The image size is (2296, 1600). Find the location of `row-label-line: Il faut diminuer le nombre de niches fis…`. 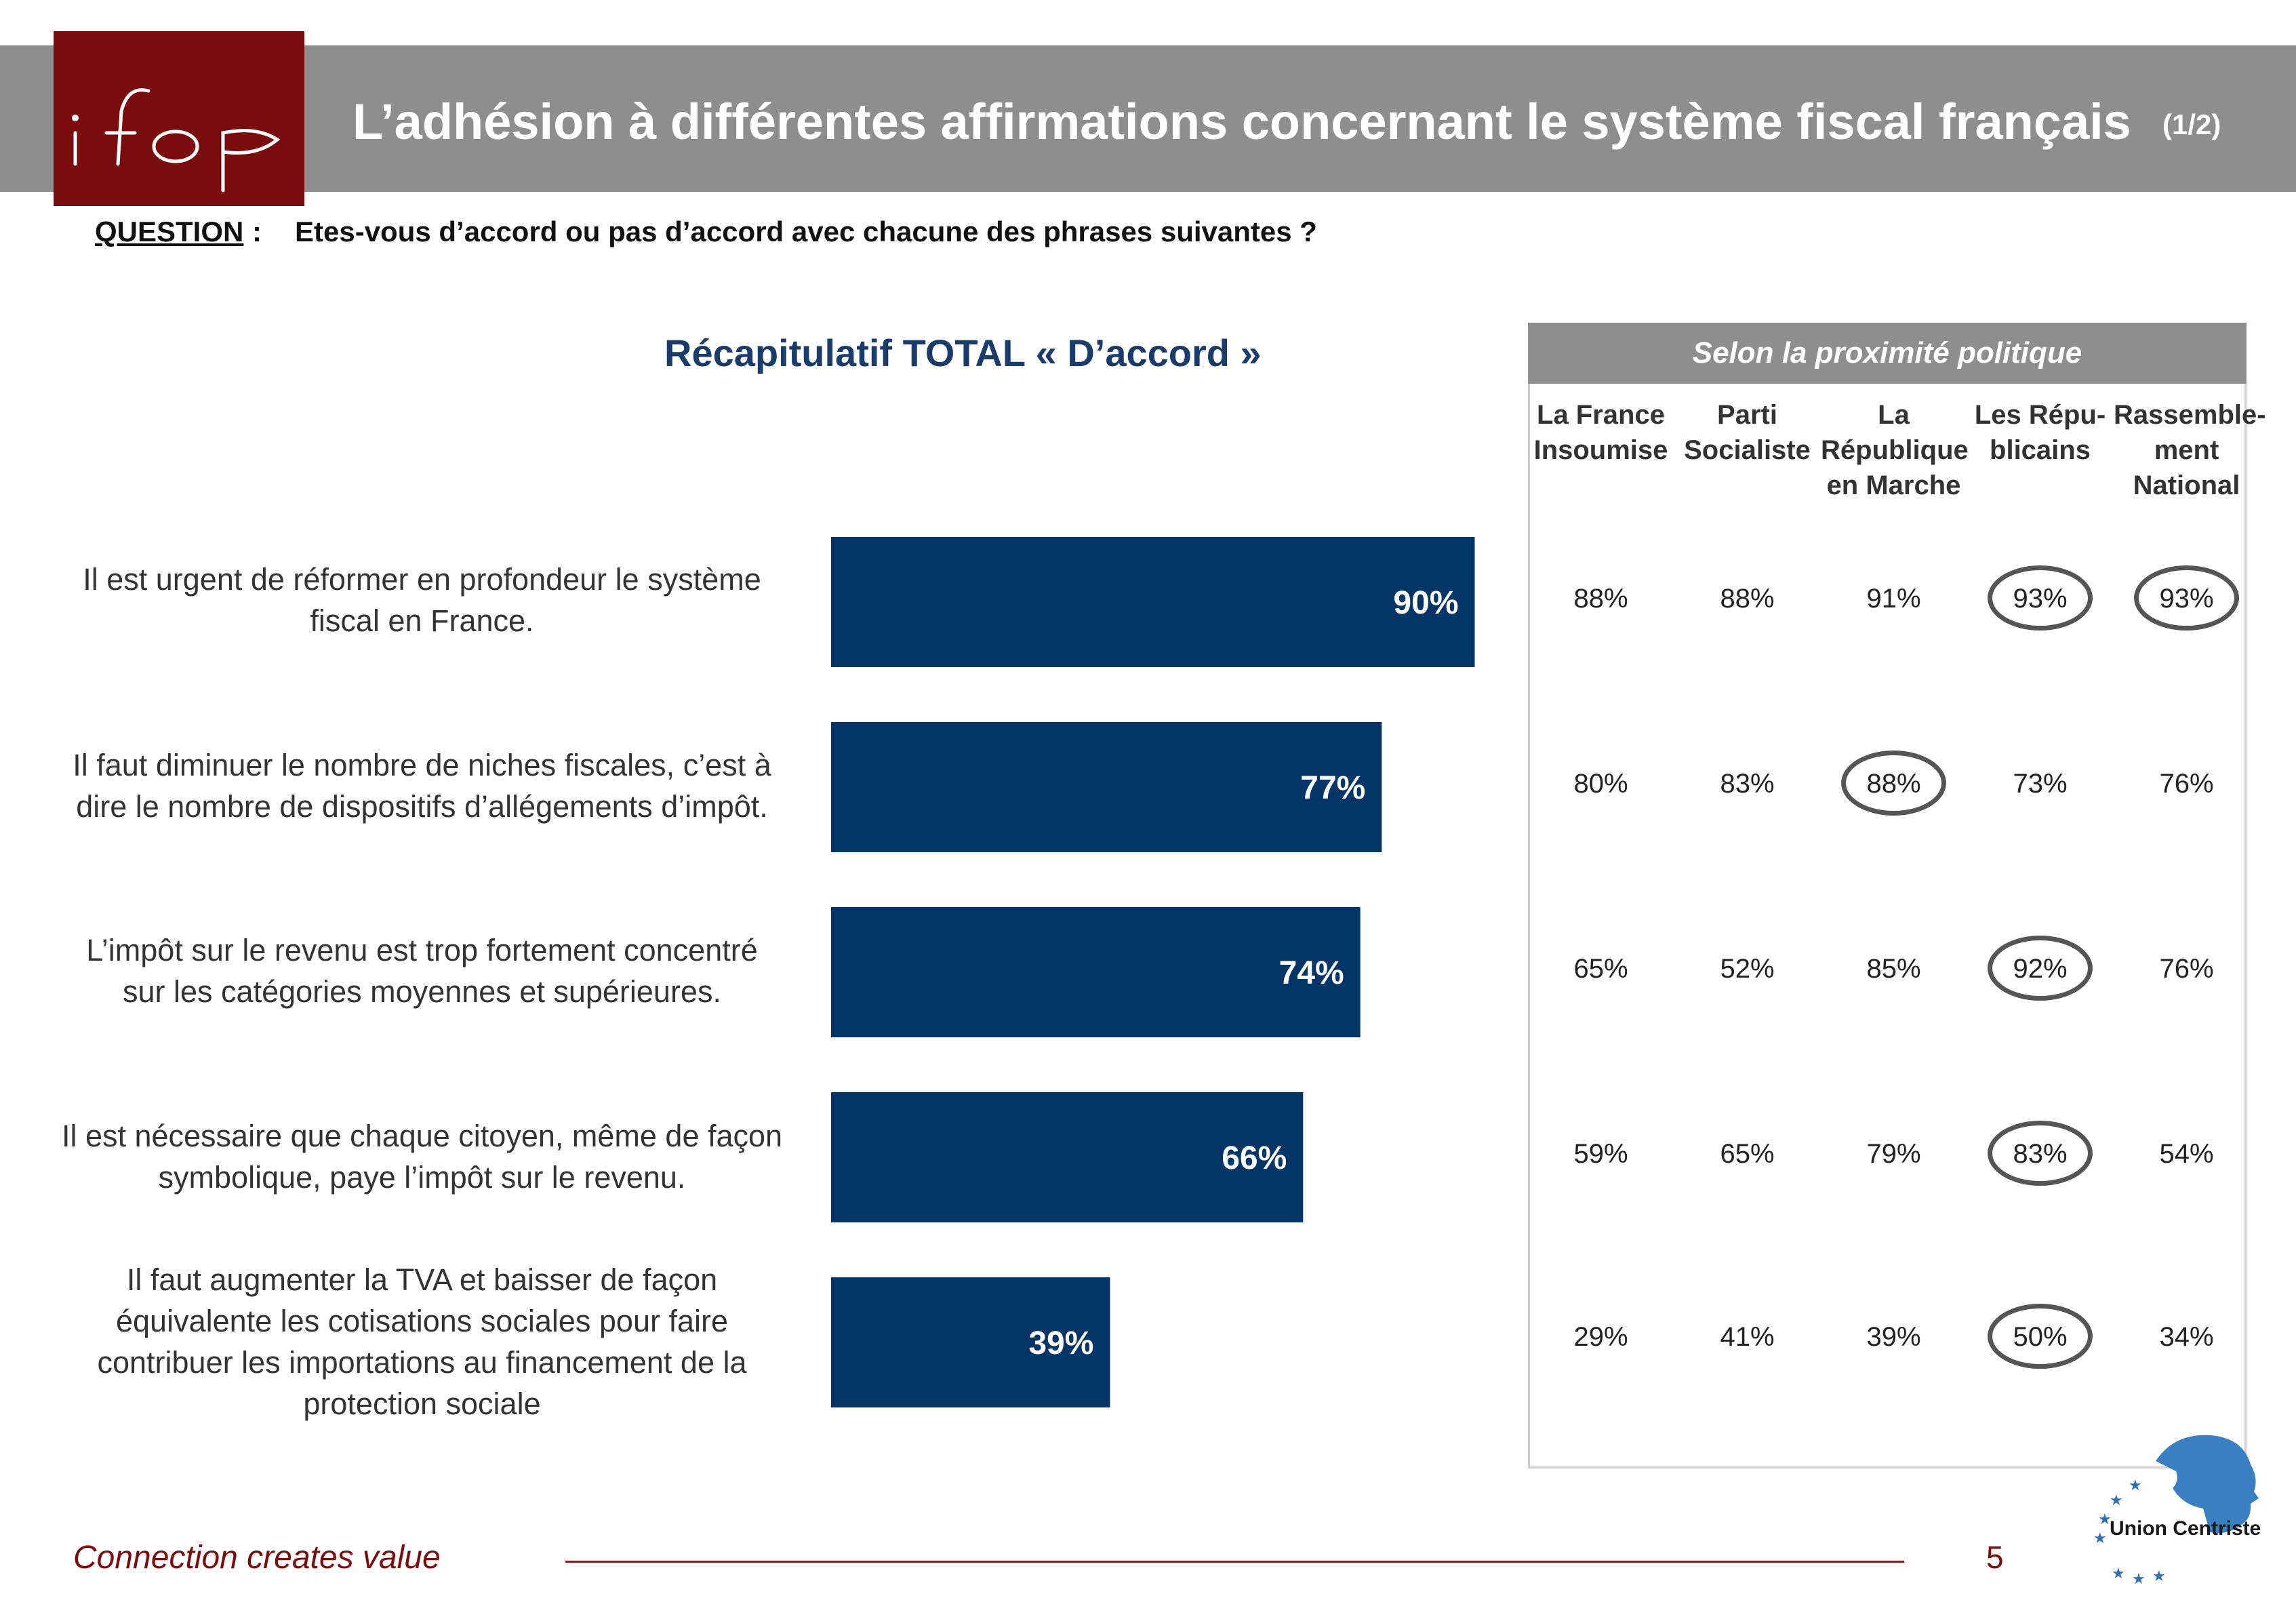

row-label-line: Il faut diminuer le nombre de niches fis… is located at coordinates (422, 765).